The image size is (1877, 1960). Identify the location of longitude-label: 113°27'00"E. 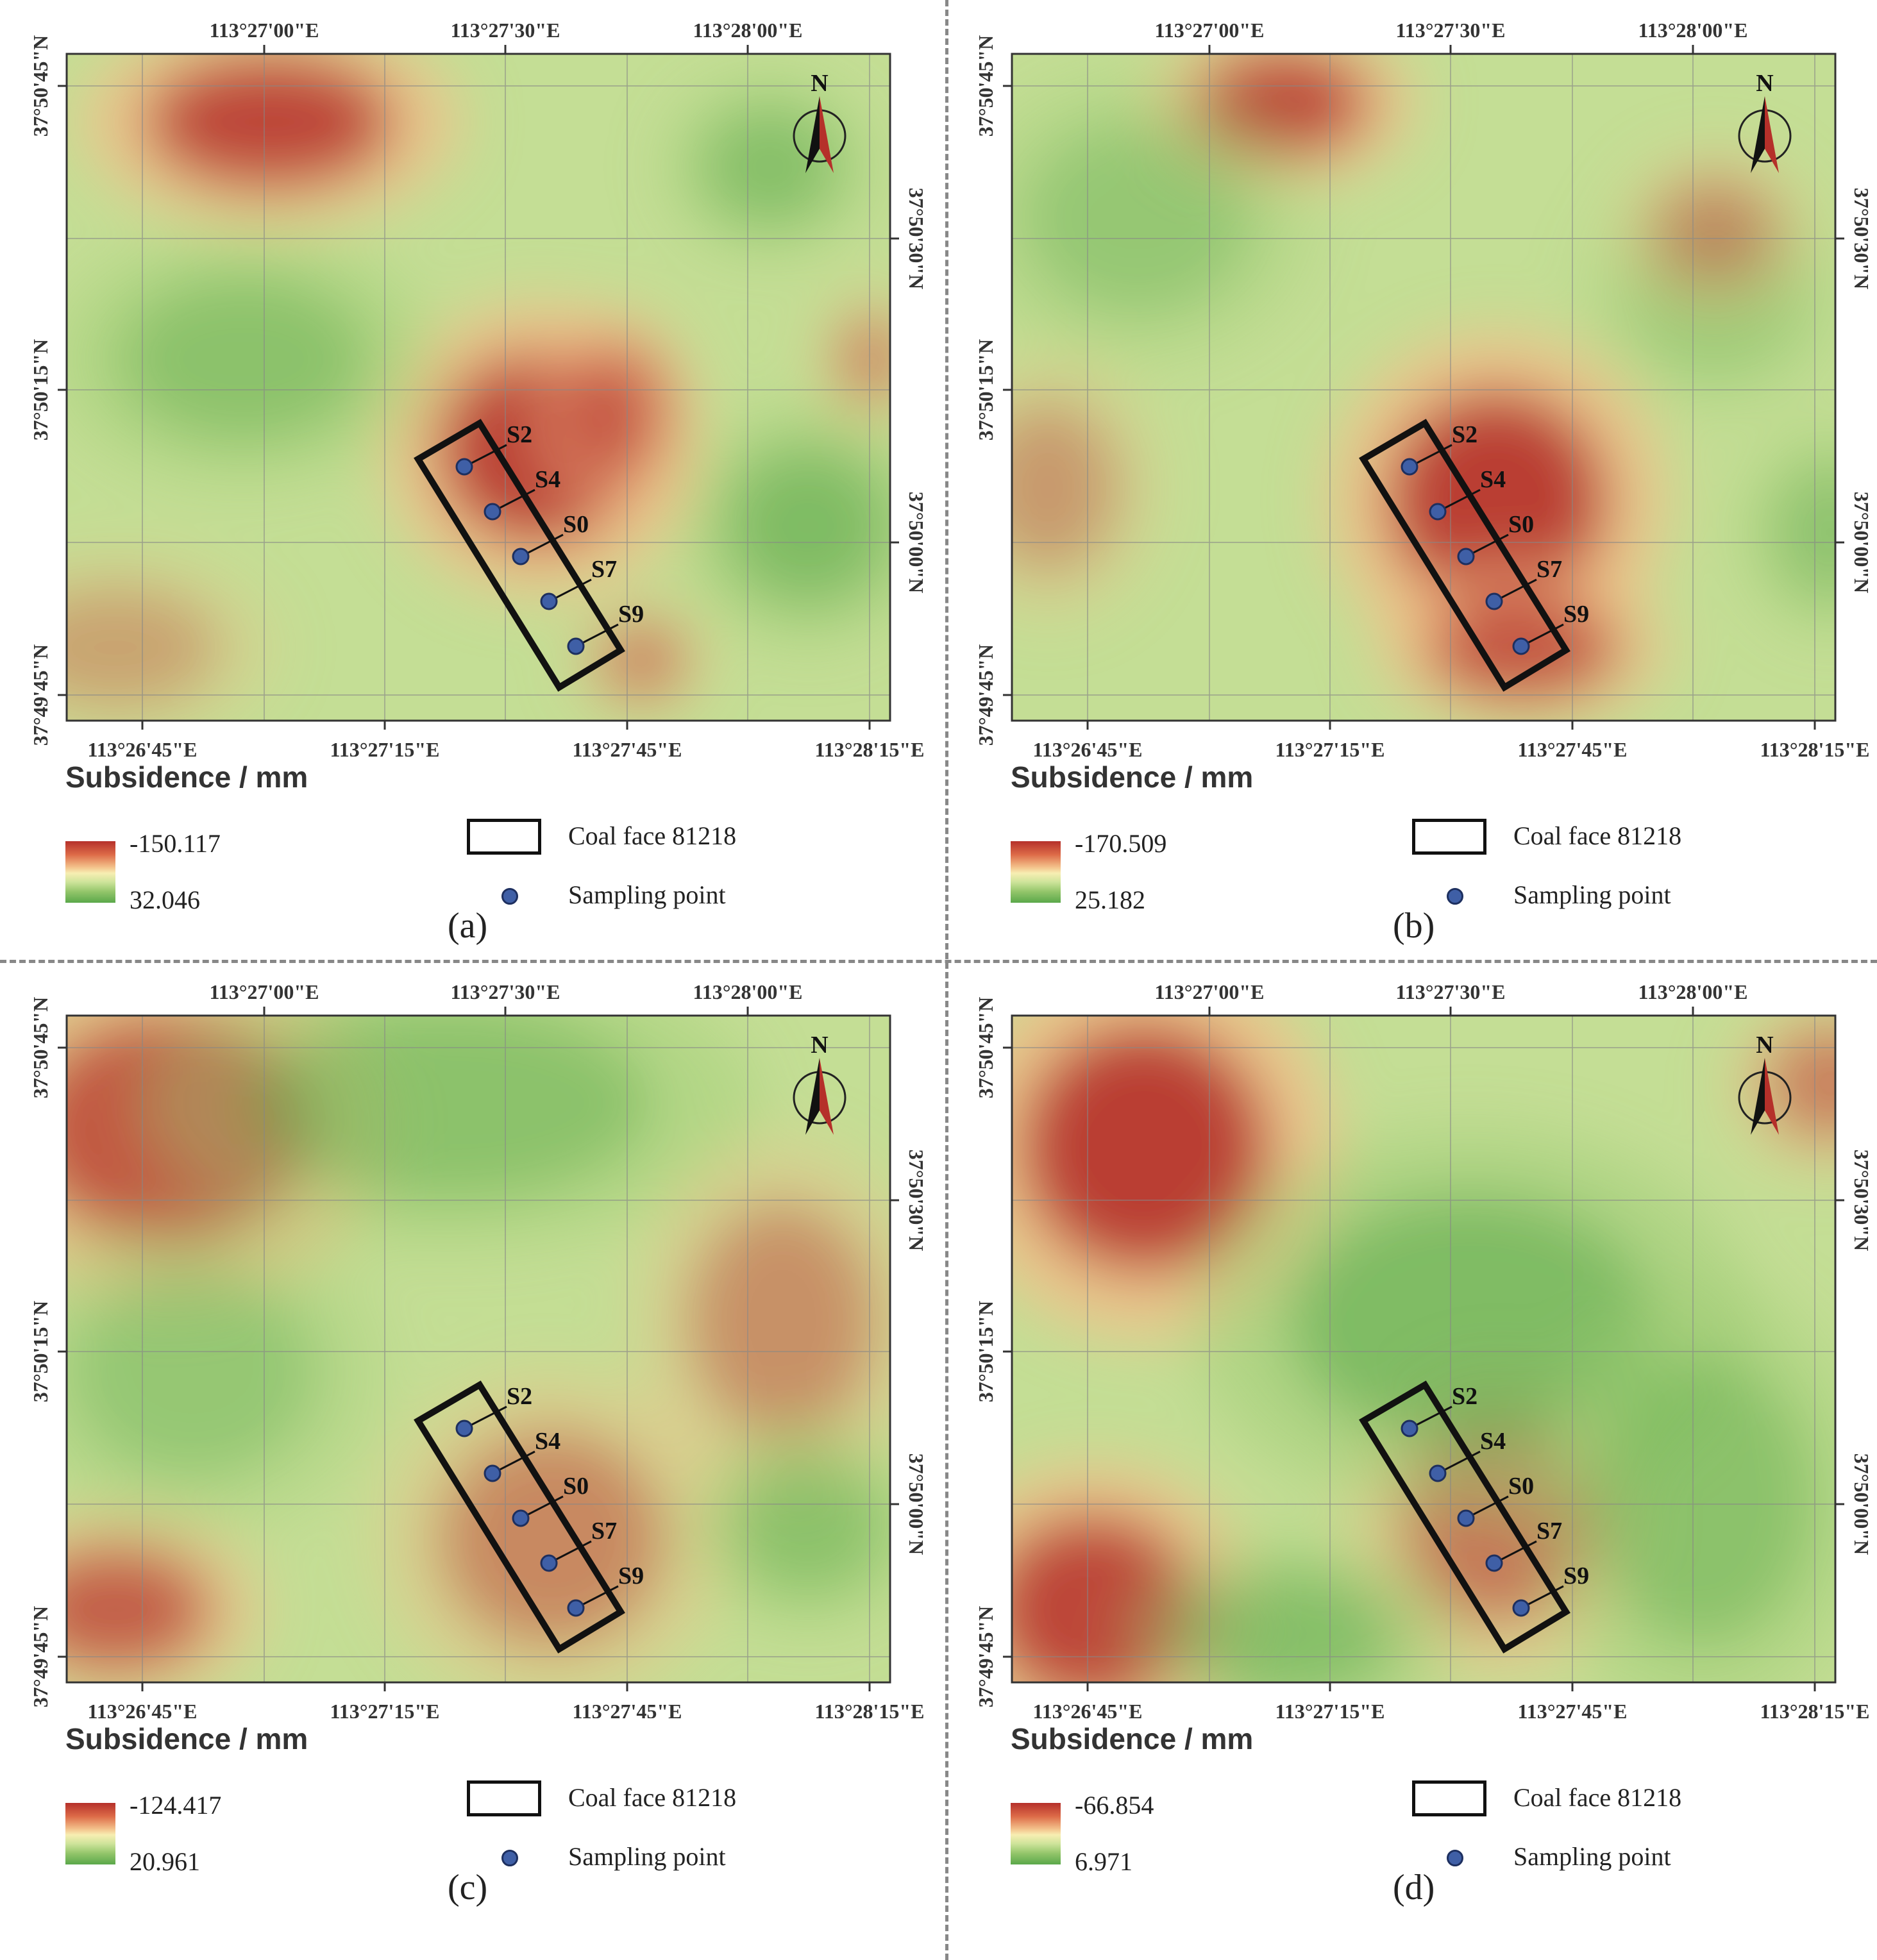
(1209, 30).